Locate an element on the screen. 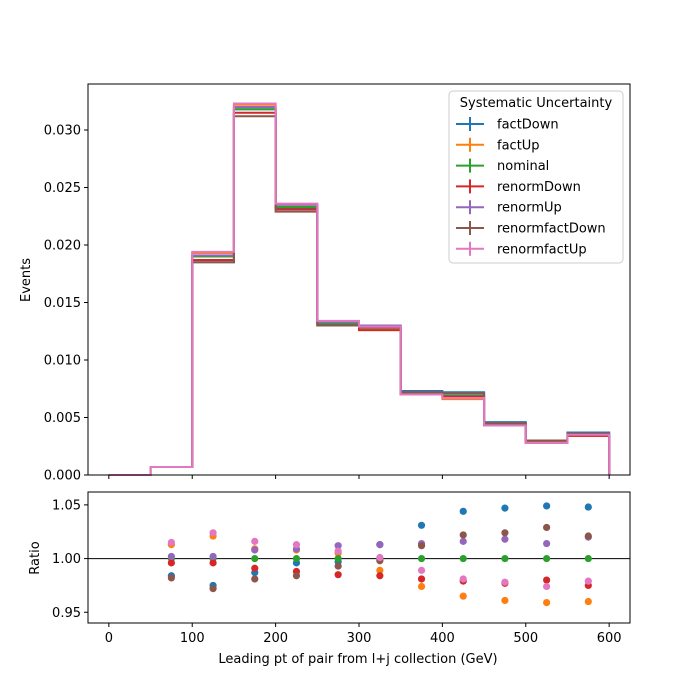  legend-entry-factDown: factDown is located at coordinates (507, 125).